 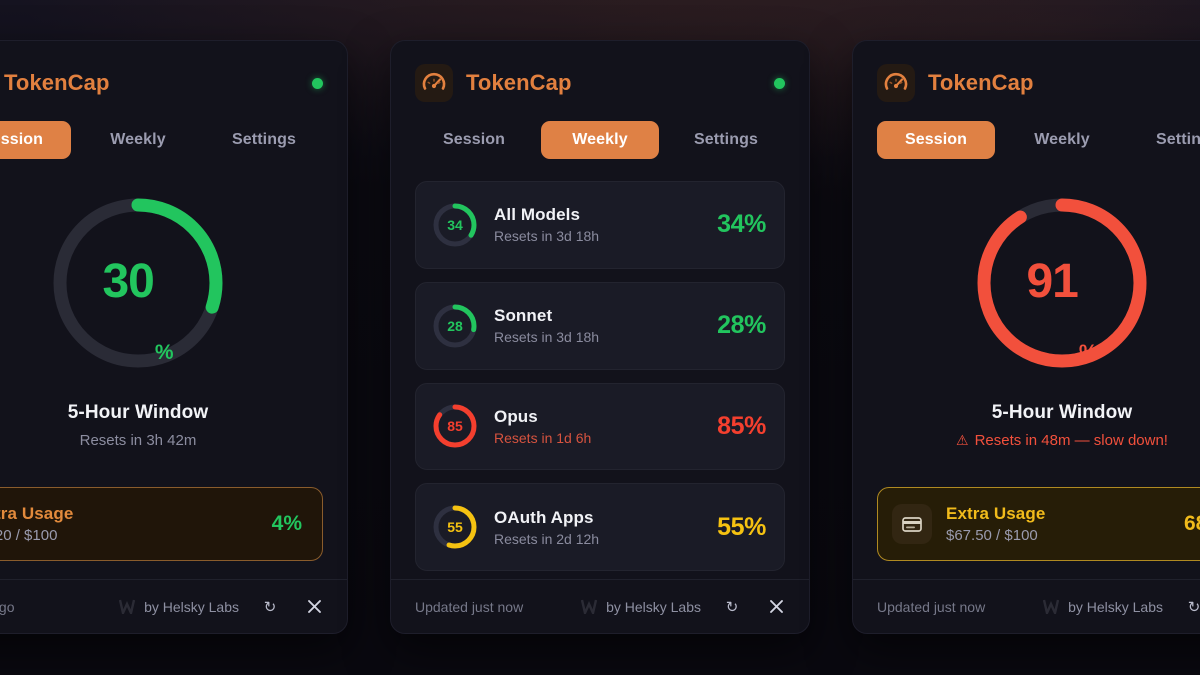 I want to click on model-reset: Resets in 1d 6h, so click(x=543, y=437).